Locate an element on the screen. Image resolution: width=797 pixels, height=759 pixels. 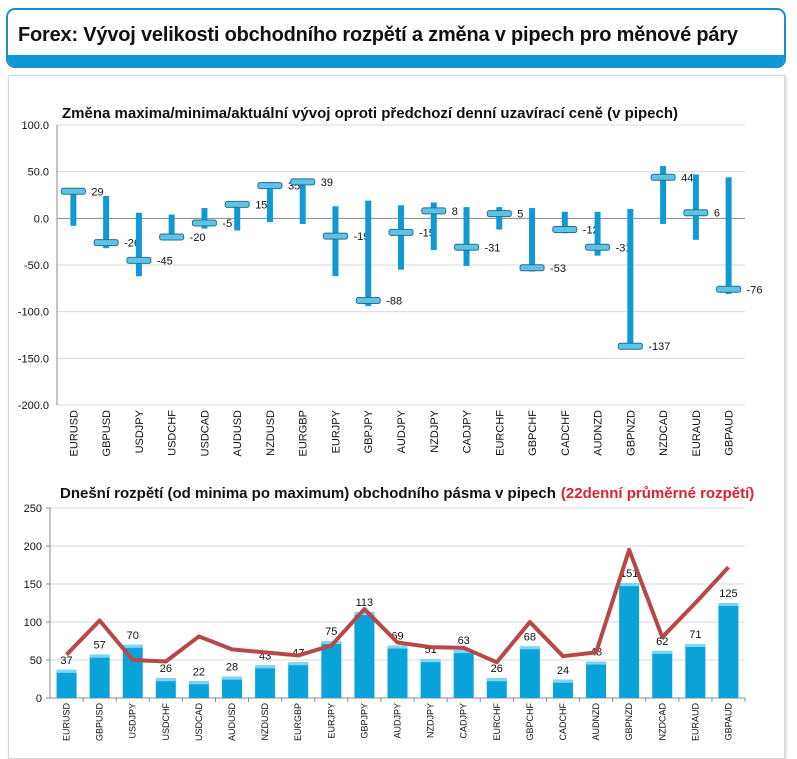
category-label: EURUSD is located at coordinates (67, 722).